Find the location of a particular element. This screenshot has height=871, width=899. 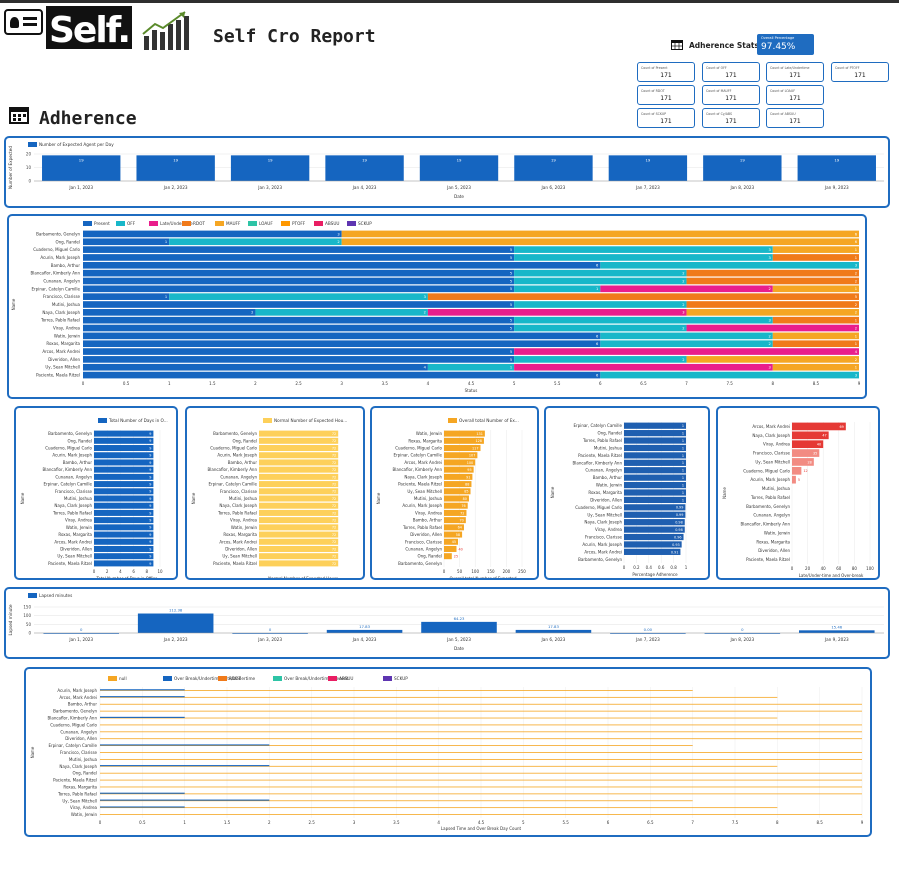

x-tick-label: Jan 7, 2023 is located at coordinates (647, 187).